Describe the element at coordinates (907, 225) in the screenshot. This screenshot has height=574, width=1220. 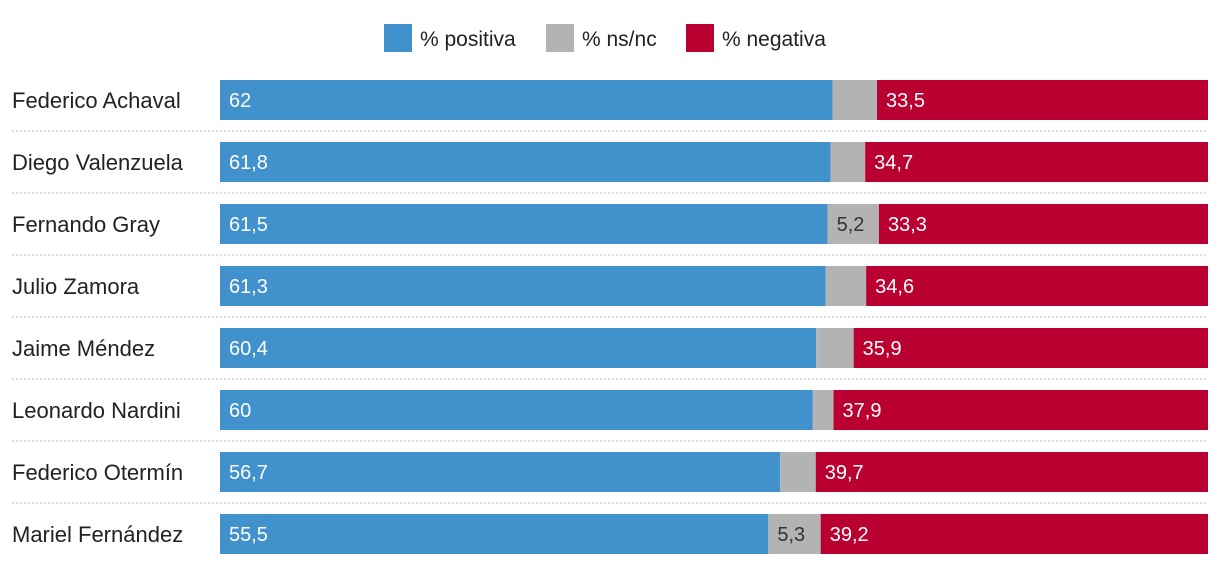
I see `data-label-negative: 33,3` at that location.